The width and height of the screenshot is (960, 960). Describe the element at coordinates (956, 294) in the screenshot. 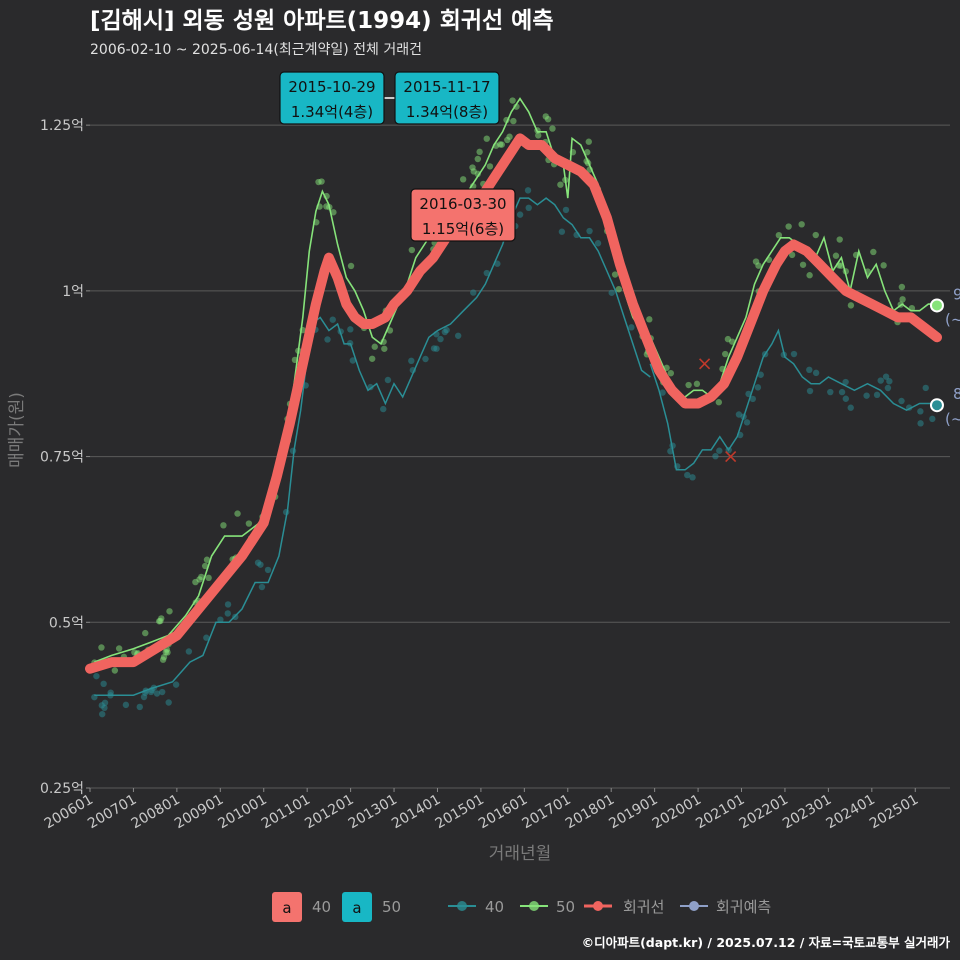

I see `forecast-value-0: 9,790` at that location.